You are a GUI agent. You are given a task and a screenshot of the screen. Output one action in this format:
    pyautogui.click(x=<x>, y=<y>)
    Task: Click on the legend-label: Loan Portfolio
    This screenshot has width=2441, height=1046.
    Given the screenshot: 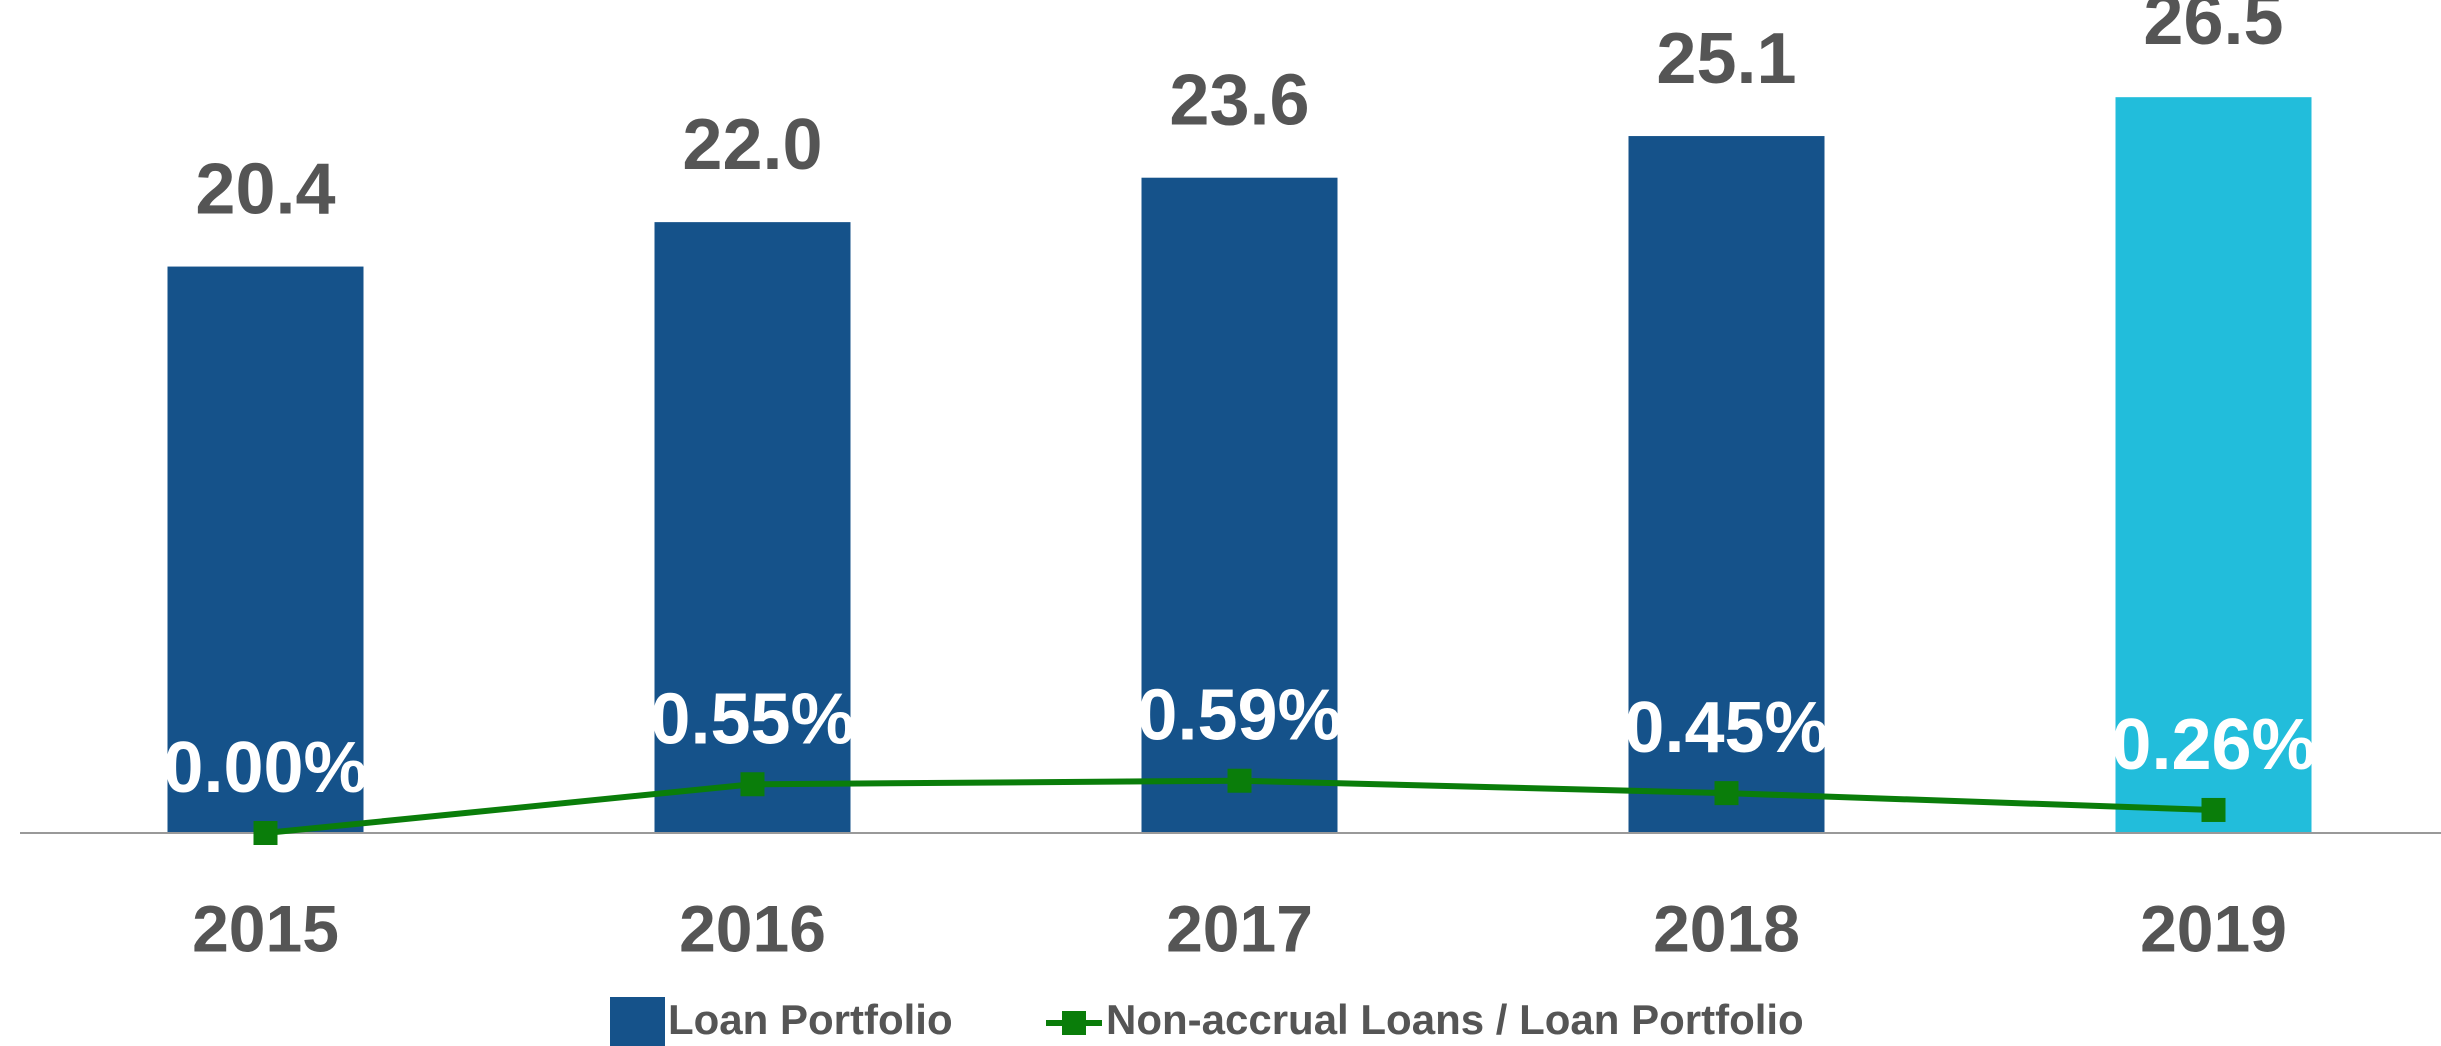 What is the action you would take?
    pyautogui.click(x=810, y=1019)
    